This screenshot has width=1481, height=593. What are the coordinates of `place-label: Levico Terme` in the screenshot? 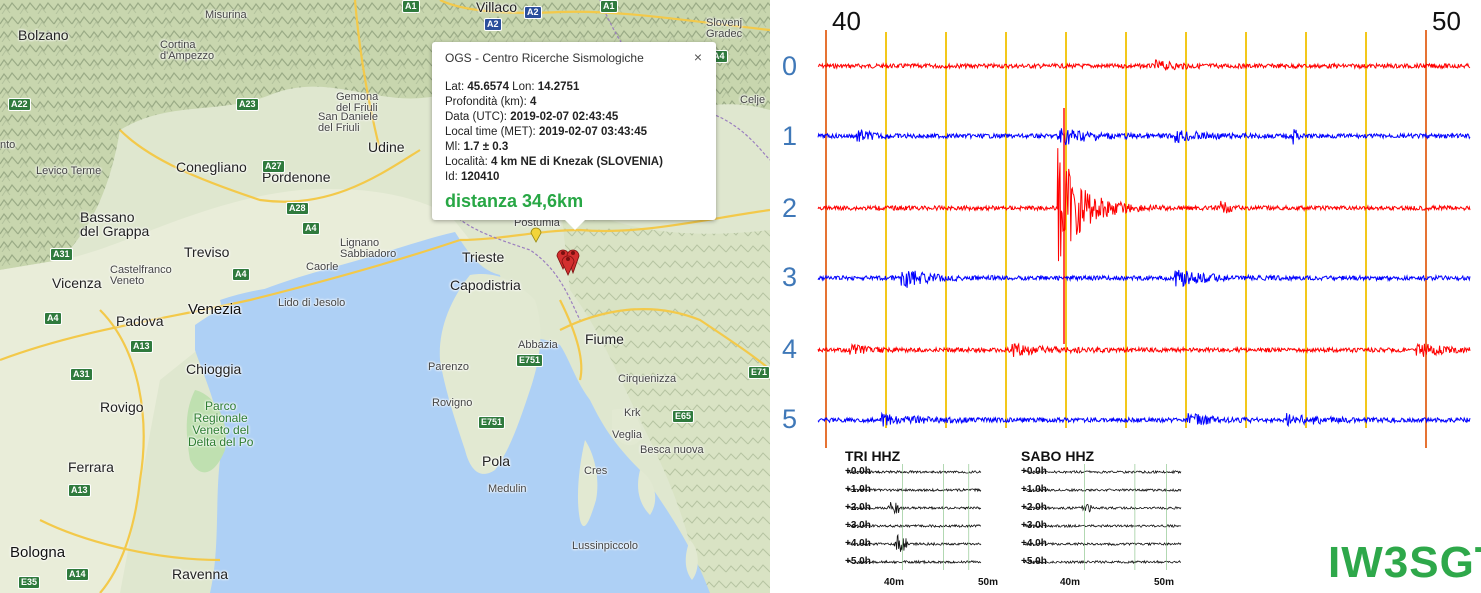 It's located at (69, 171).